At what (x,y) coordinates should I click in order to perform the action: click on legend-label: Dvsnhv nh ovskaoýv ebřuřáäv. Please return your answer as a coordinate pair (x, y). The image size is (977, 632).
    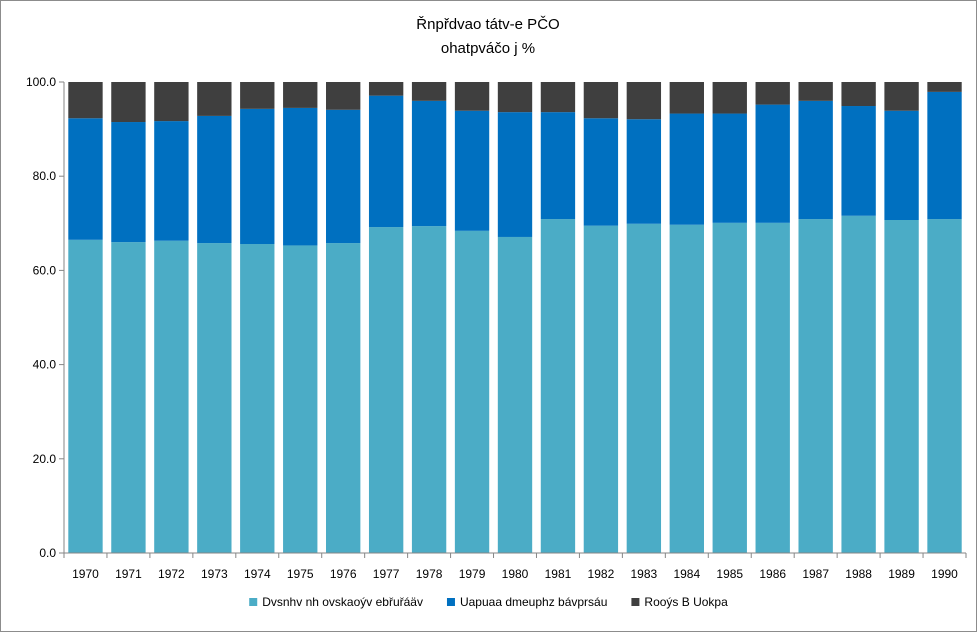
    Looking at the image, I should click on (342, 602).